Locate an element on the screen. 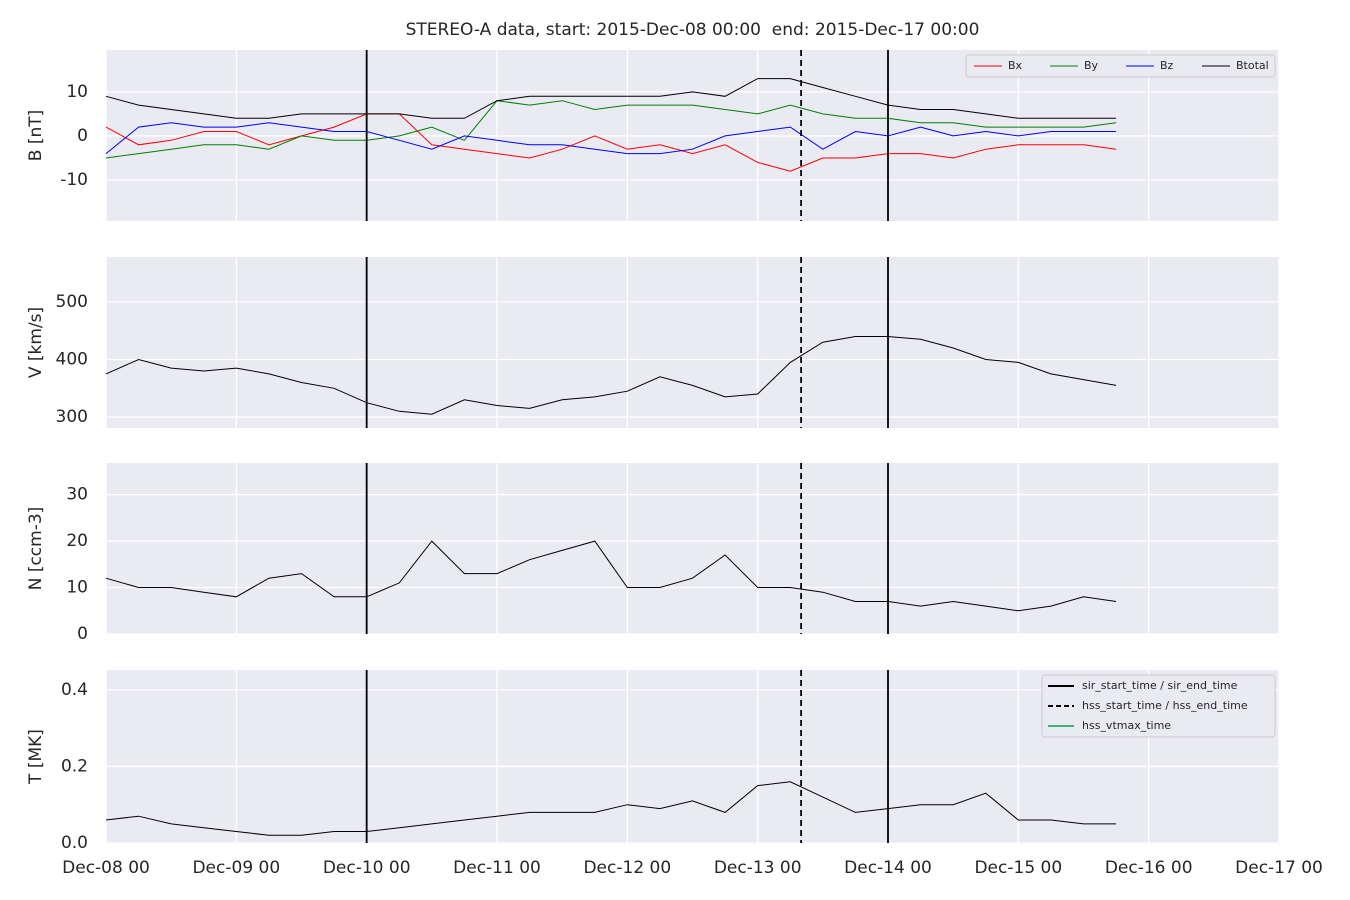 This screenshot has width=1350, height=900. y-axis-label: N [ccm-3] is located at coordinates (36, 549).